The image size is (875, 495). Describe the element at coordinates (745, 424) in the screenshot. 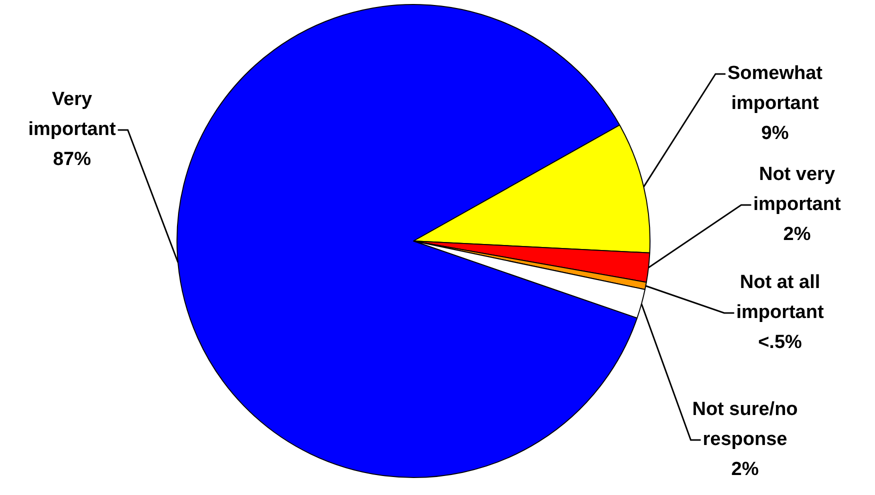

I see `slice-label: Not sure/no response` at that location.